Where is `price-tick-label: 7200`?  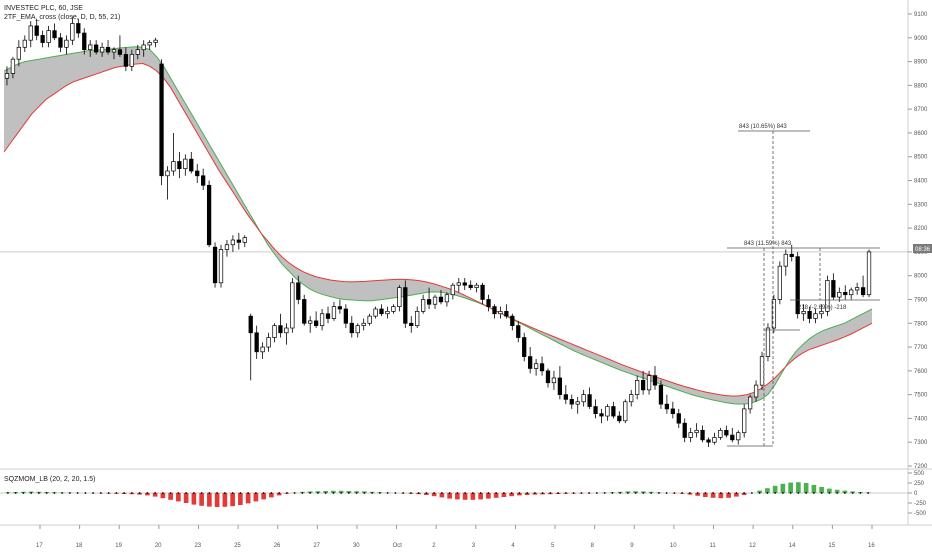 price-tick-label: 7200 is located at coordinates (921, 467).